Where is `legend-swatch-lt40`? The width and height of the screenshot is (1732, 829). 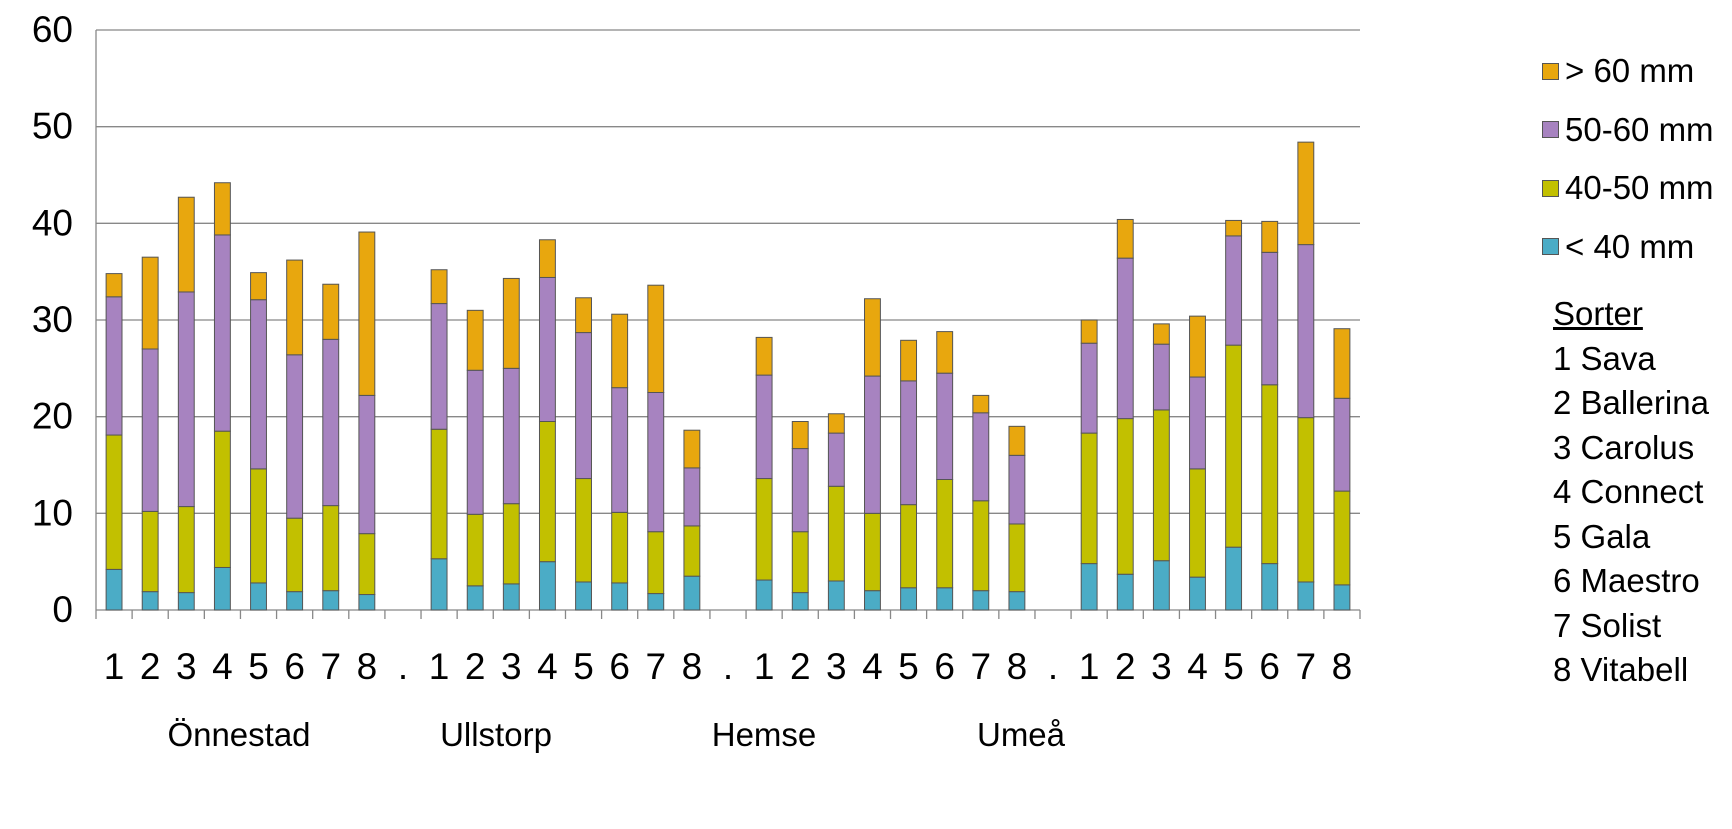
legend-swatch-lt40 is located at coordinates (1550, 247).